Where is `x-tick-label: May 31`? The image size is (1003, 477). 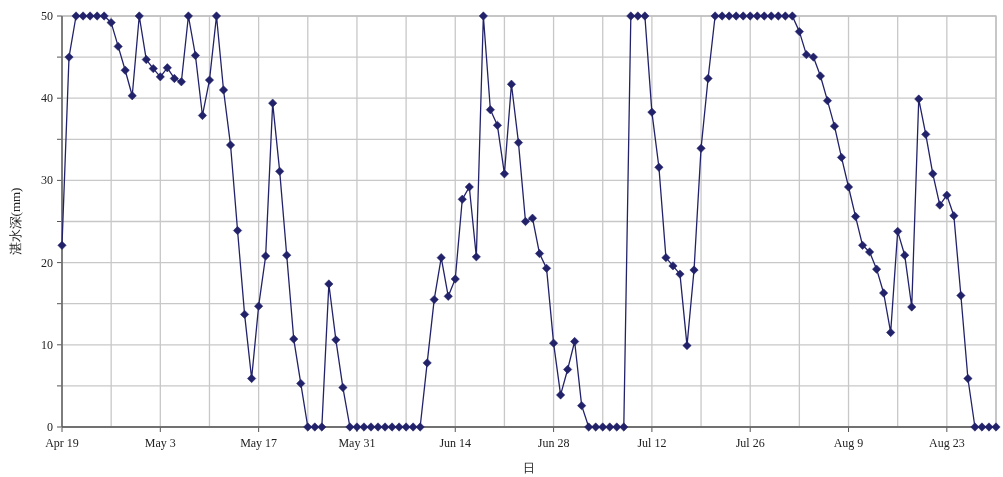 x-tick-label: May 31 is located at coordinates (357, 443).